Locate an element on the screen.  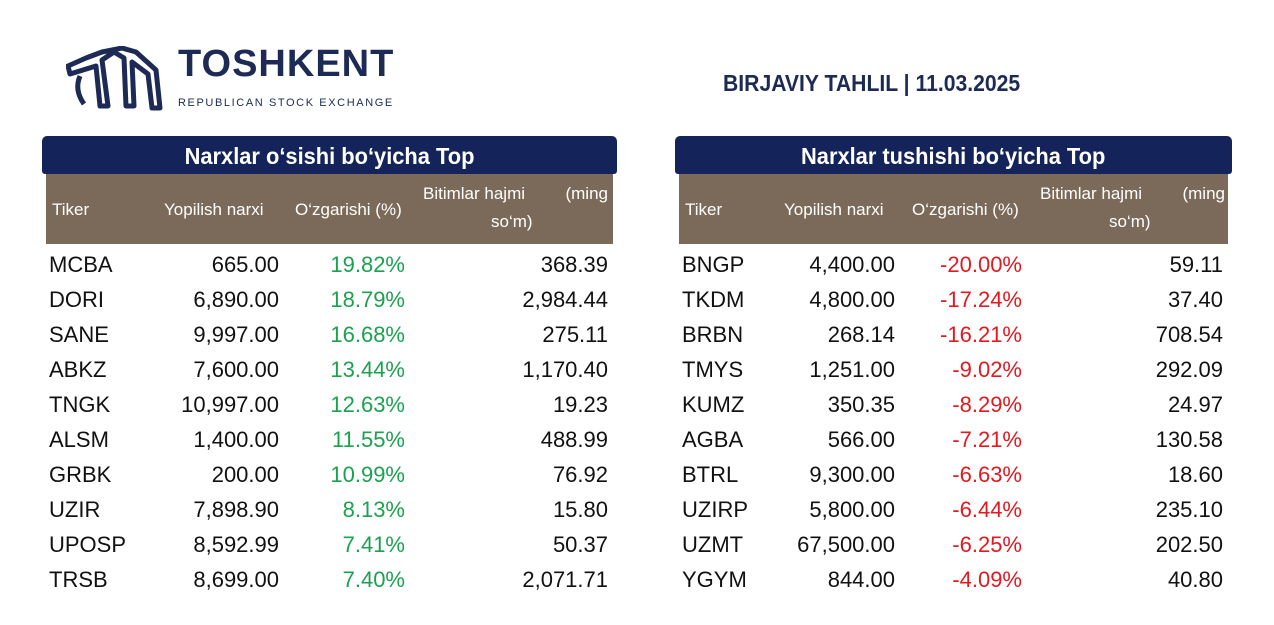
change-cell: -7.21% is located at coordinates (987, 439).